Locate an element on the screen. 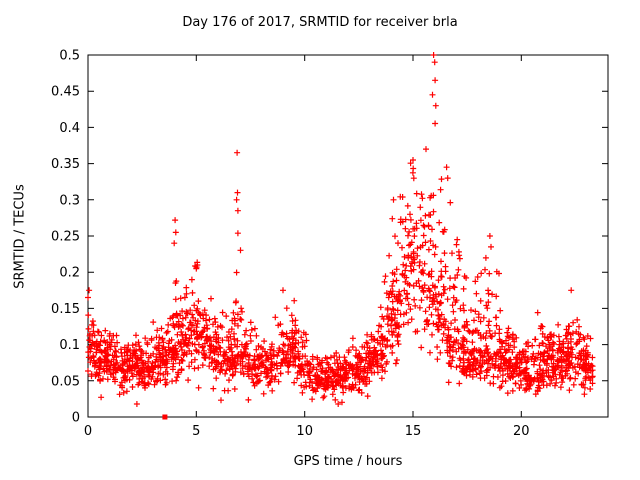 This screenshot has height=480, width=640. y-tick-label: 0.4 is located at coordinates (69, 128).